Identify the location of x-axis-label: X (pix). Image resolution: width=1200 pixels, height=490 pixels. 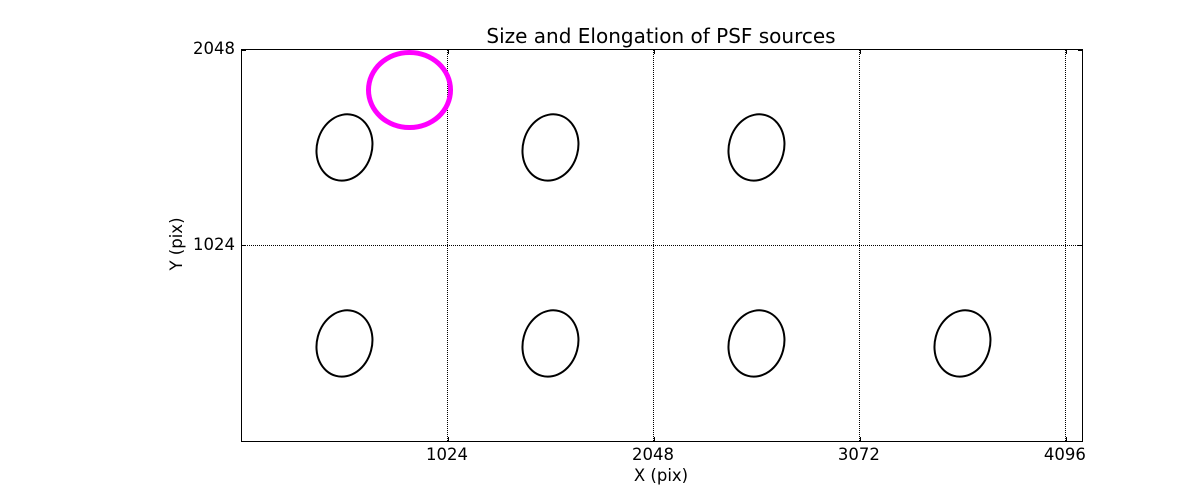
(661, 475).